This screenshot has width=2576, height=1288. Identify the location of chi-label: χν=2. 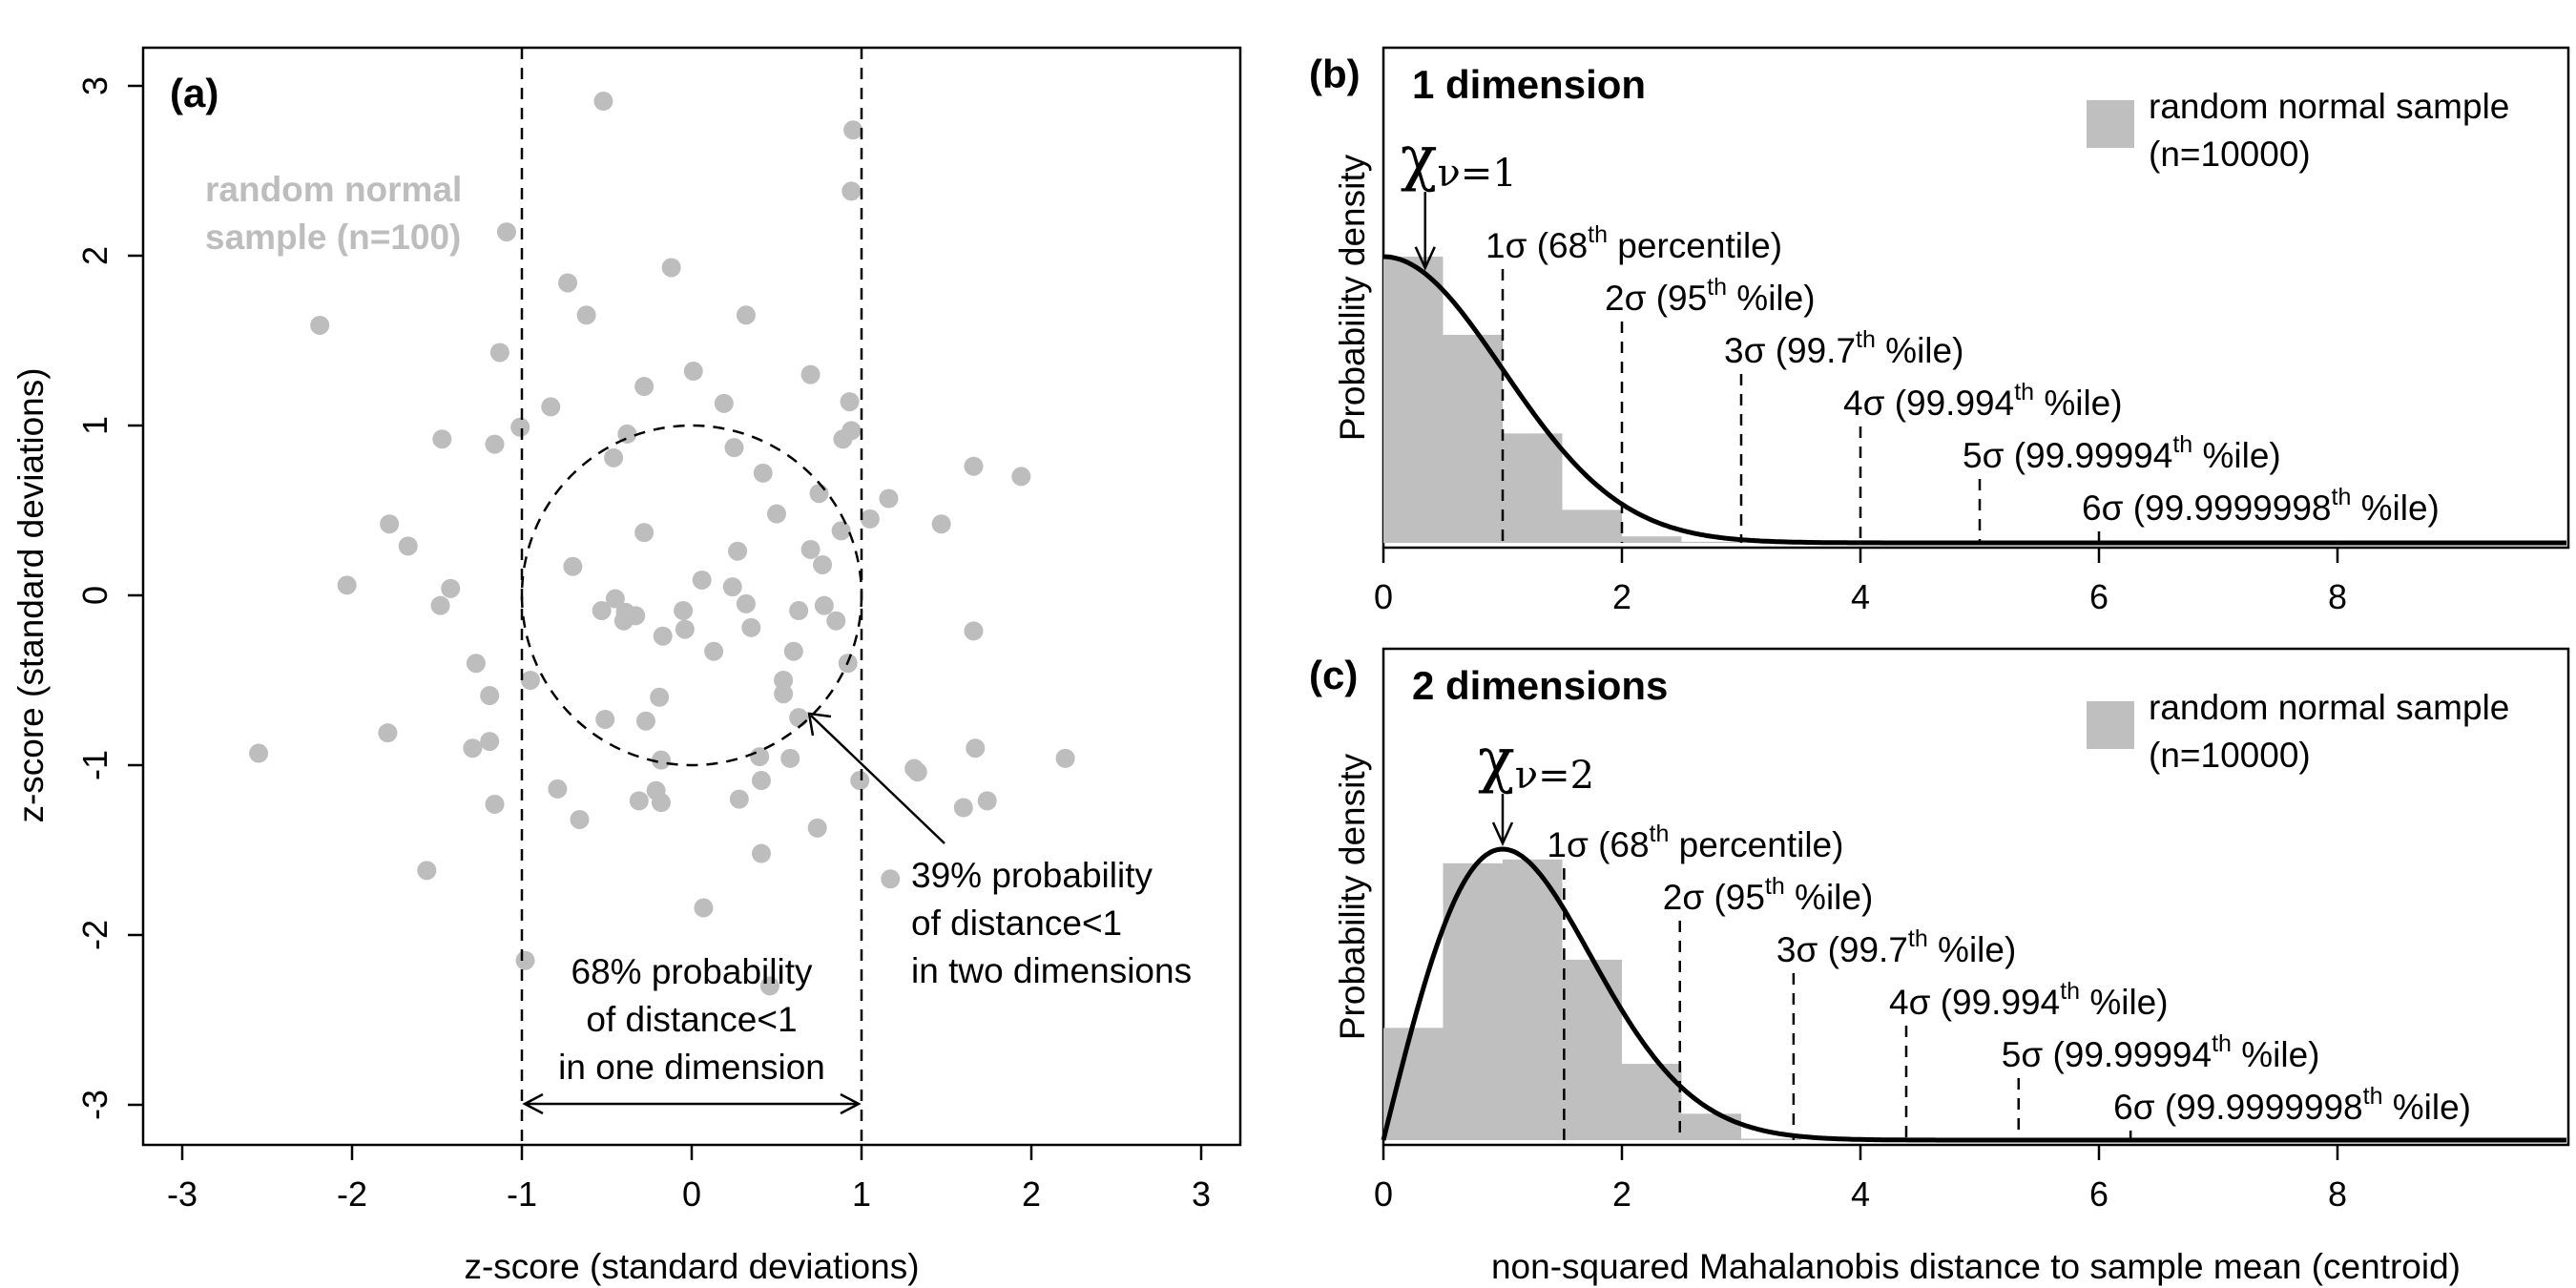
(1536, 761).